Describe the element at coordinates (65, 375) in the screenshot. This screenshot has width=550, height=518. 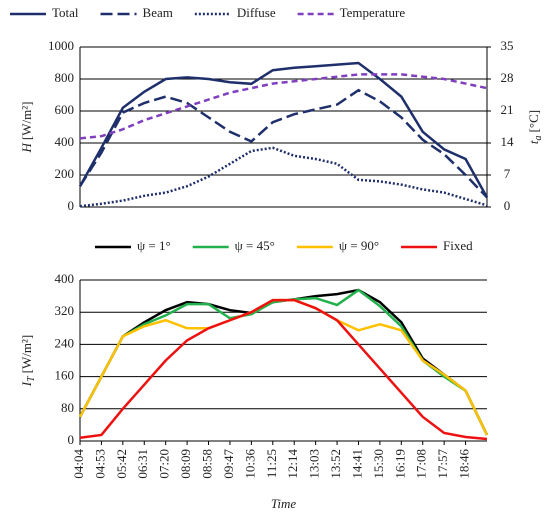
I see `y-tick-label: 160` at that location.